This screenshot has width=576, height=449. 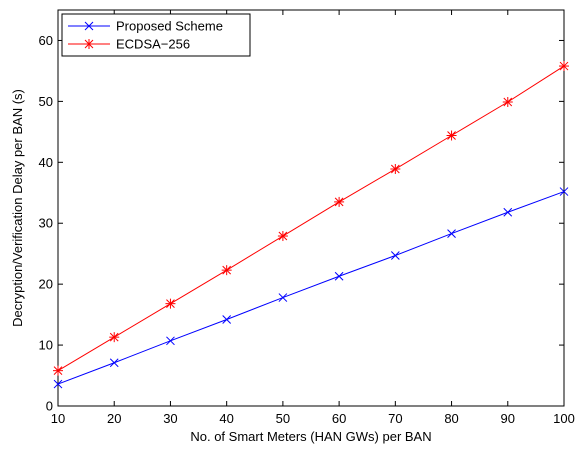 What do you see at coordinates (46, 284) in the screenshot?
I see `y-tick-label: 20` at bounding box center [46, 284].